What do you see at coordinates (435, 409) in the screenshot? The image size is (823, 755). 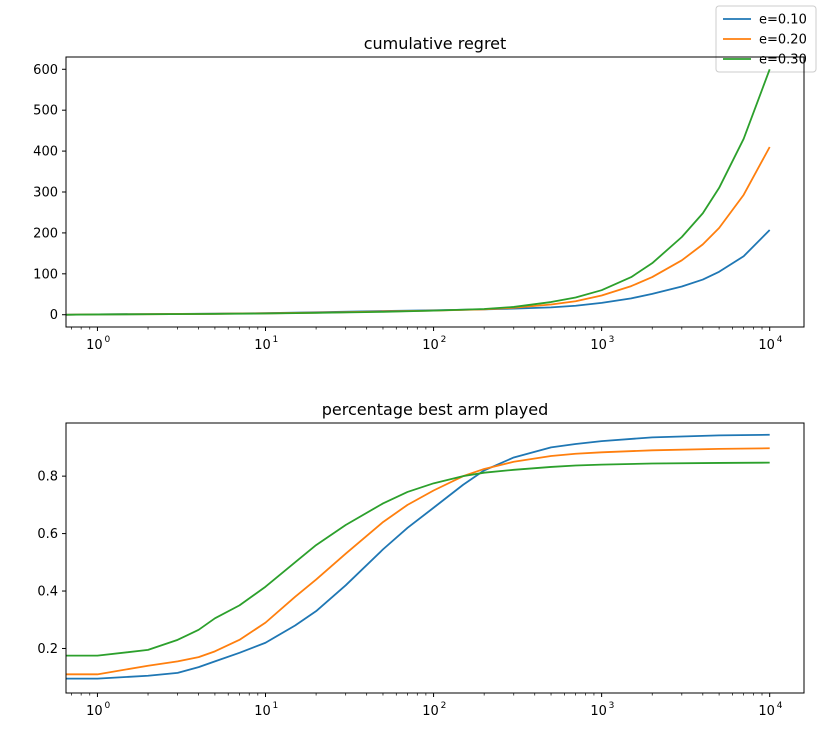 I see `chart-title: percentage best arm played` at bounding box center [435, 409].